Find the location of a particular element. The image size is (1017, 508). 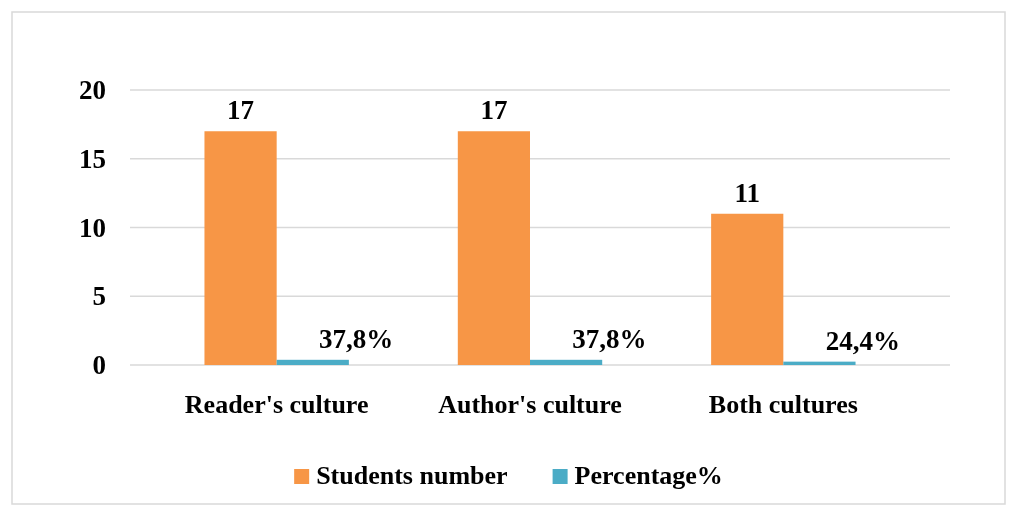

legend-label: Students number is located at coordinates (412, 475).